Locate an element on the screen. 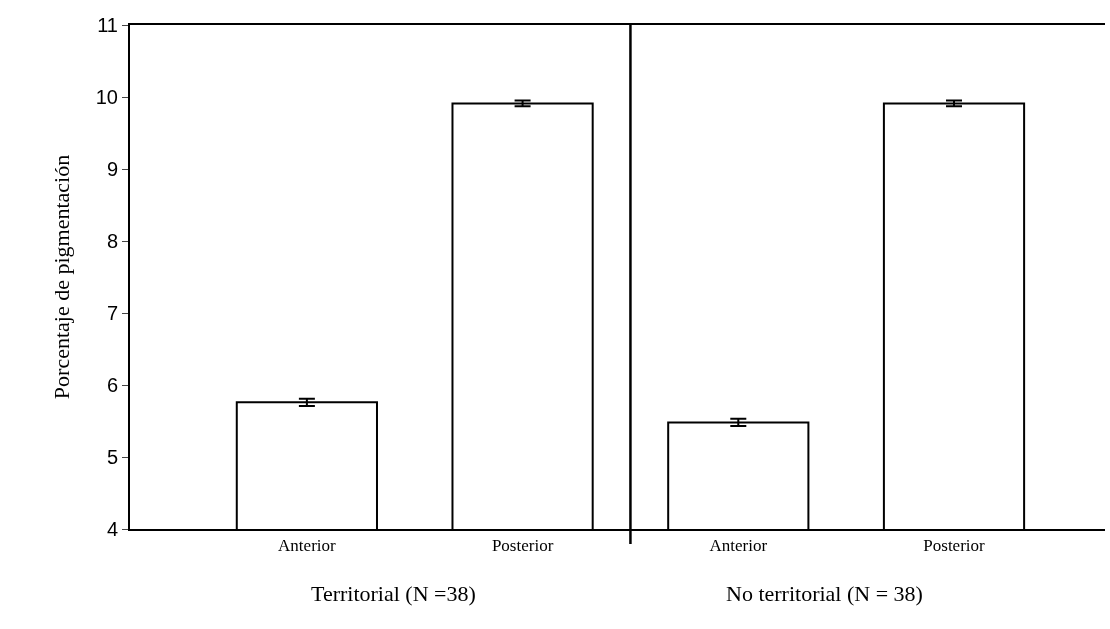 The width and height of the screenshot is (1110, 629). y-tick-label: 4 is located at coordinates (112, 529).